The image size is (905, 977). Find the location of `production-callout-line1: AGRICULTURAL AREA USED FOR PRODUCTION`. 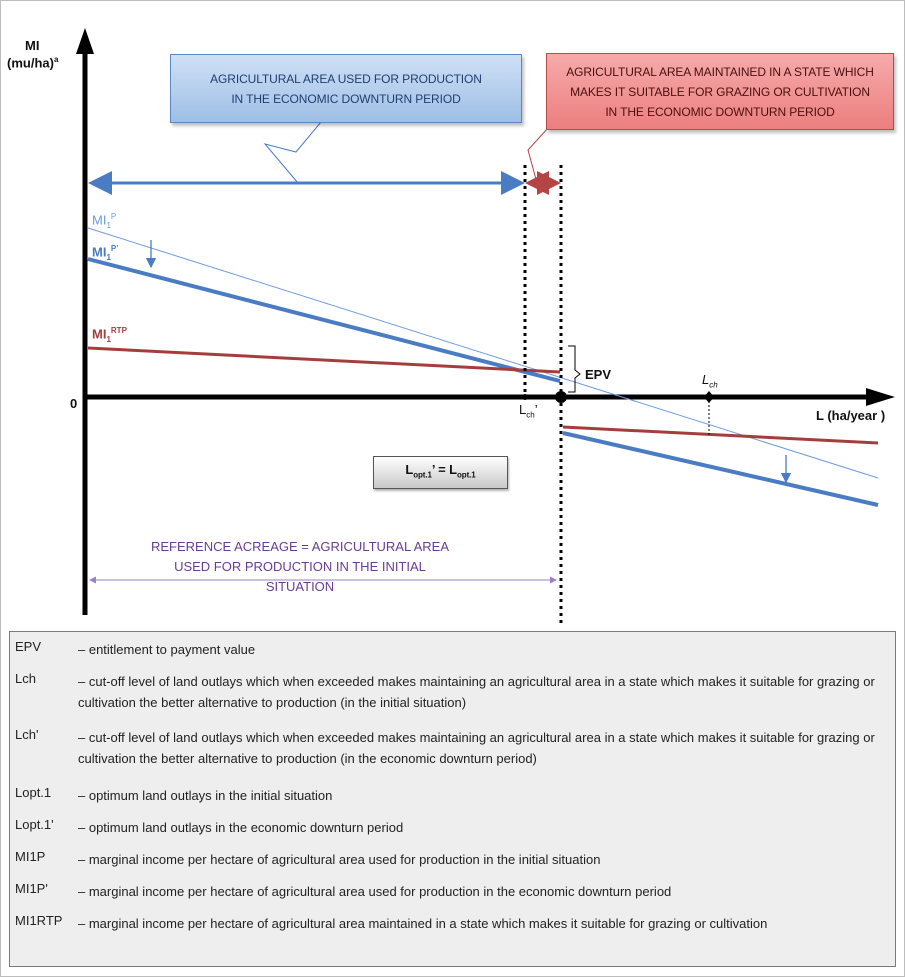

production-callout-line1: AGRICULTURAL AREA USED FOR PRODUCTION is located at coordinates (346, 78).